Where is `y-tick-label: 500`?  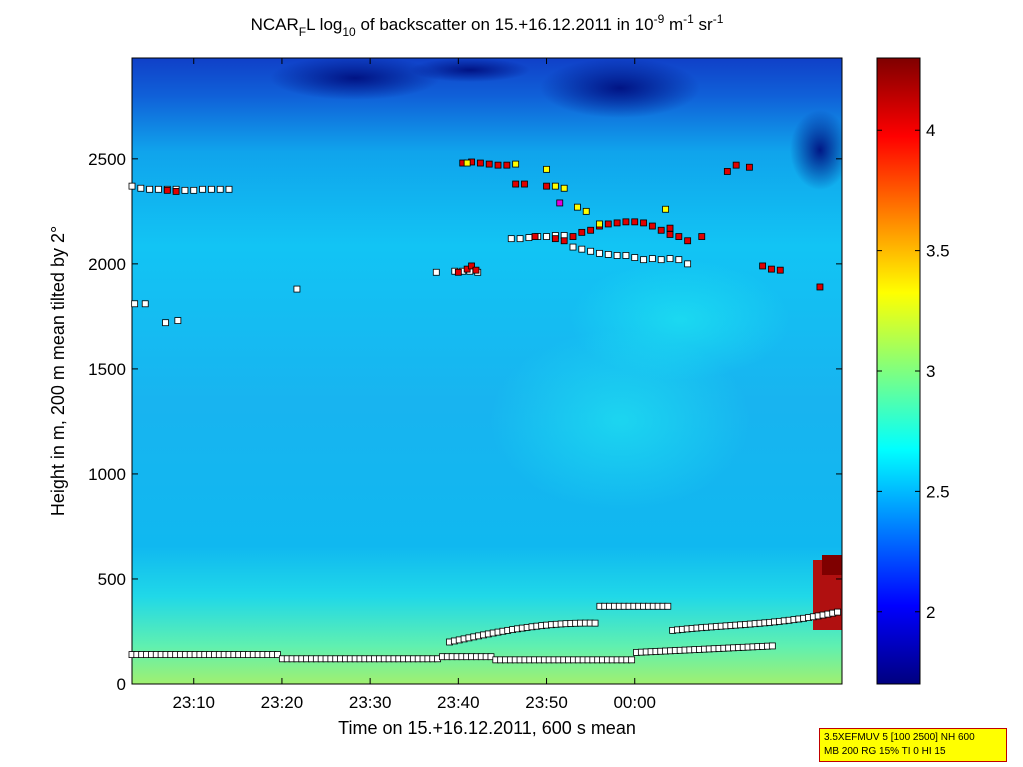
y-tick-label: 500 is located at coordinates (112, 579).